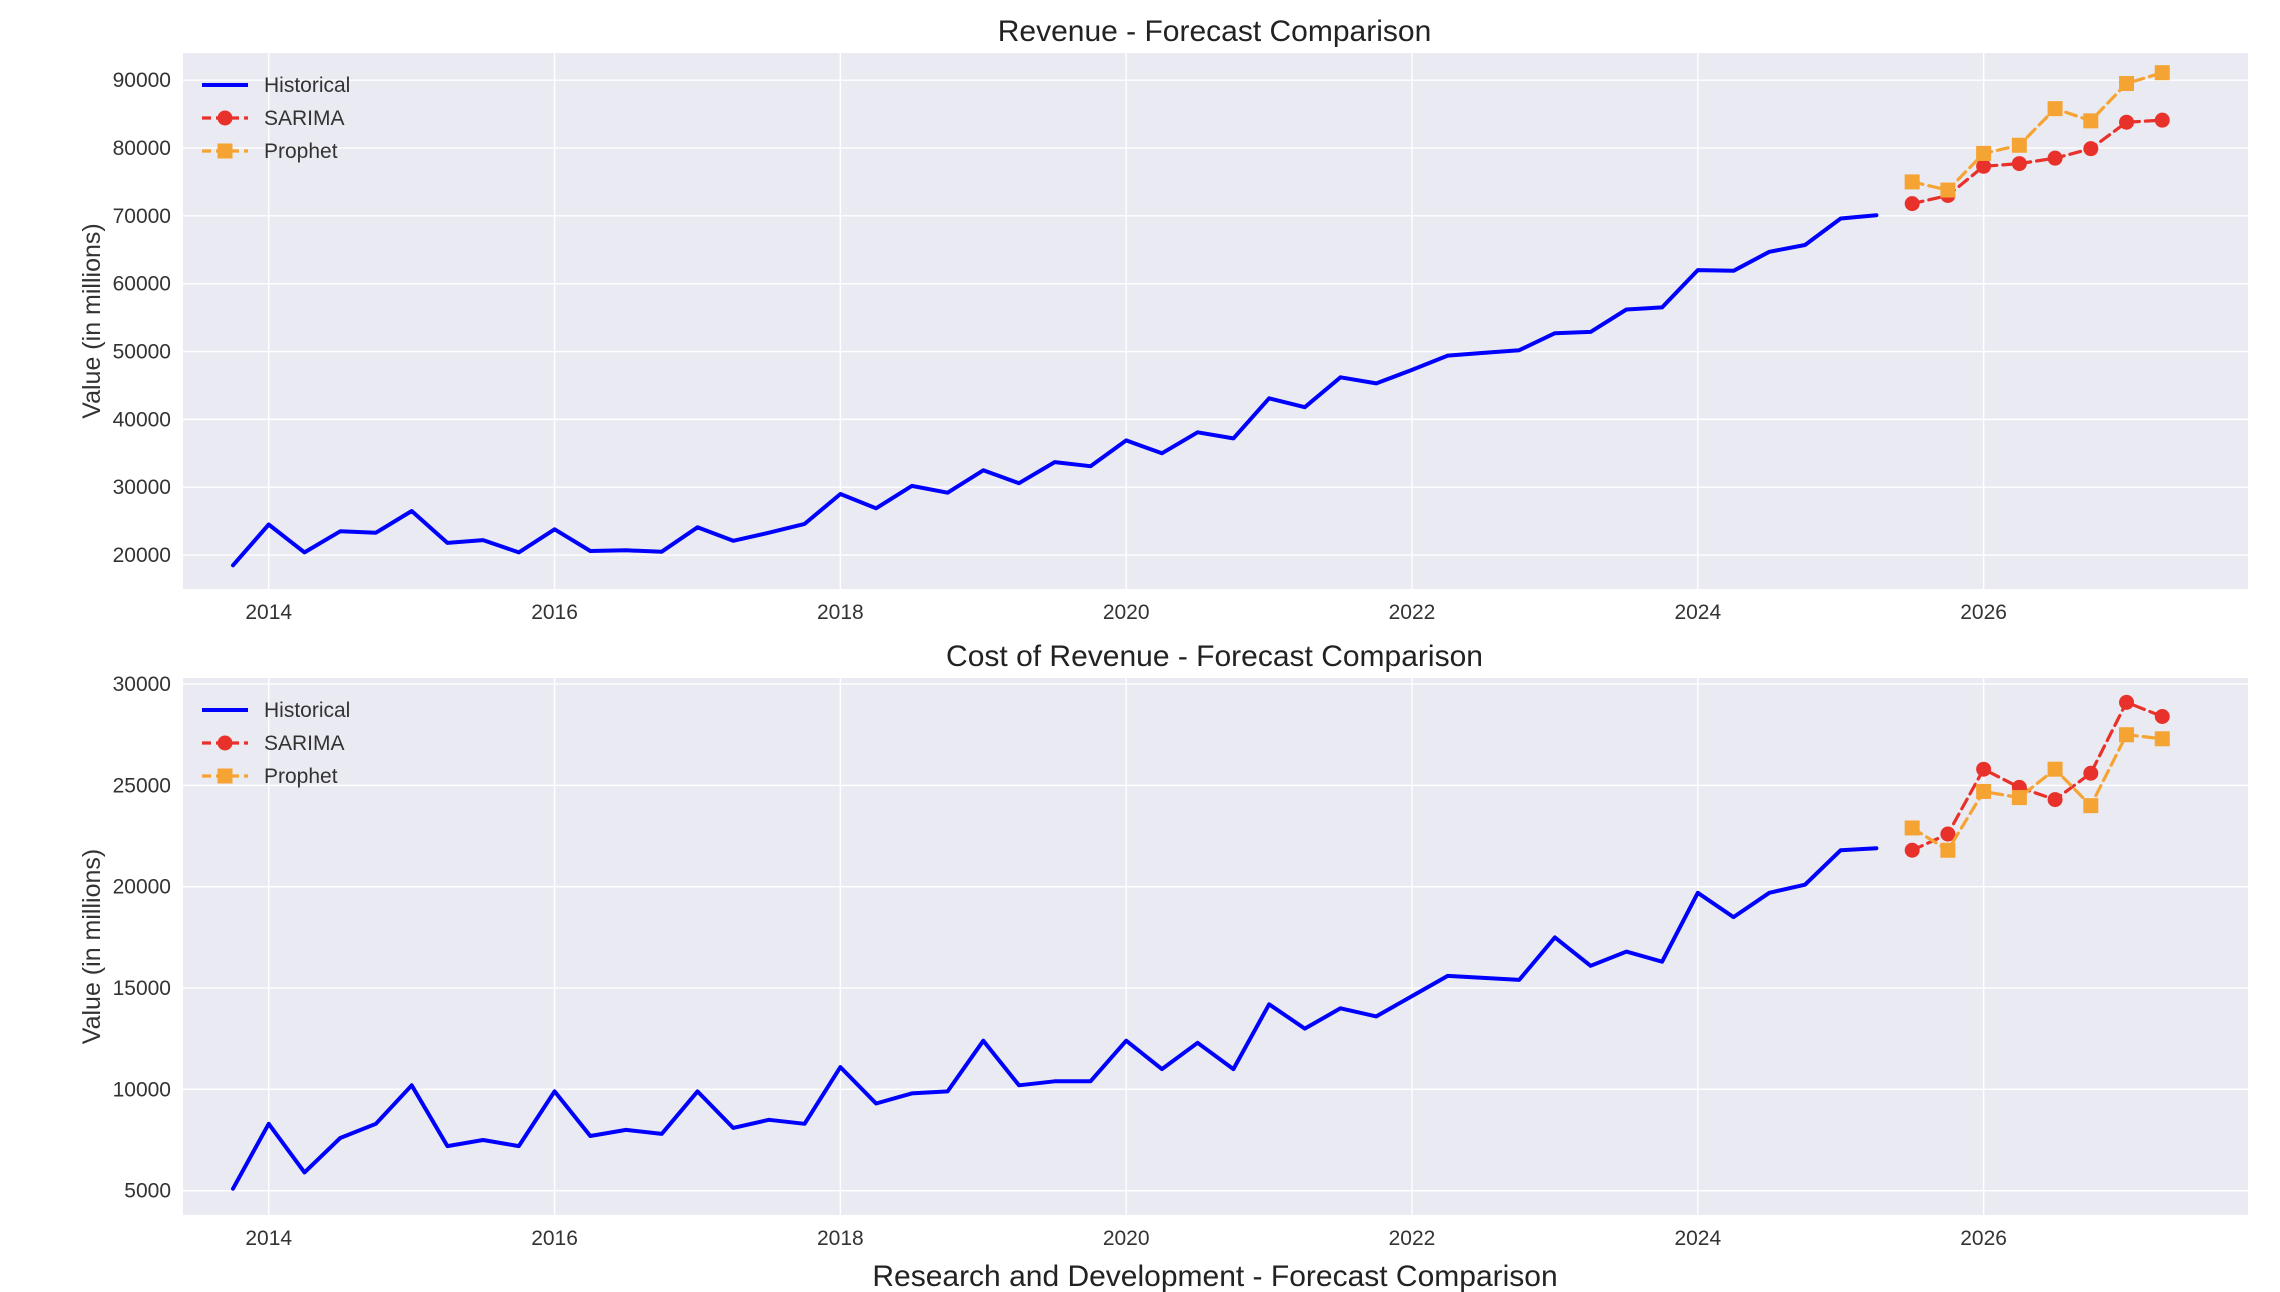 The width and height of the screenshot is (2280, 1292). I want to click on chart-title: Revenue - Forecast Comparison, so click(1215, 31).